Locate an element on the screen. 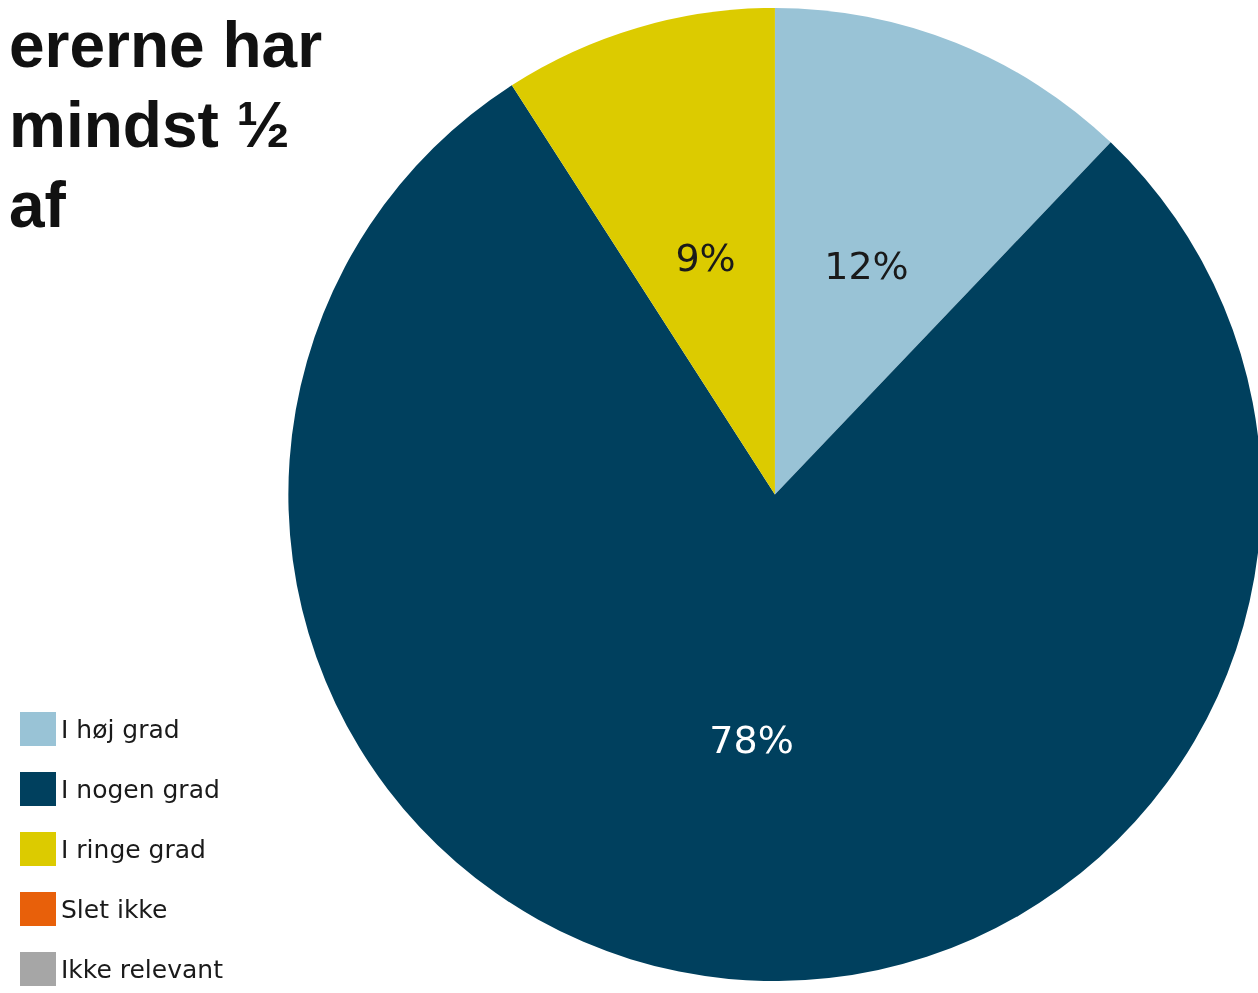  legend-label: I ringe grad is located at coordinates (133, 849).